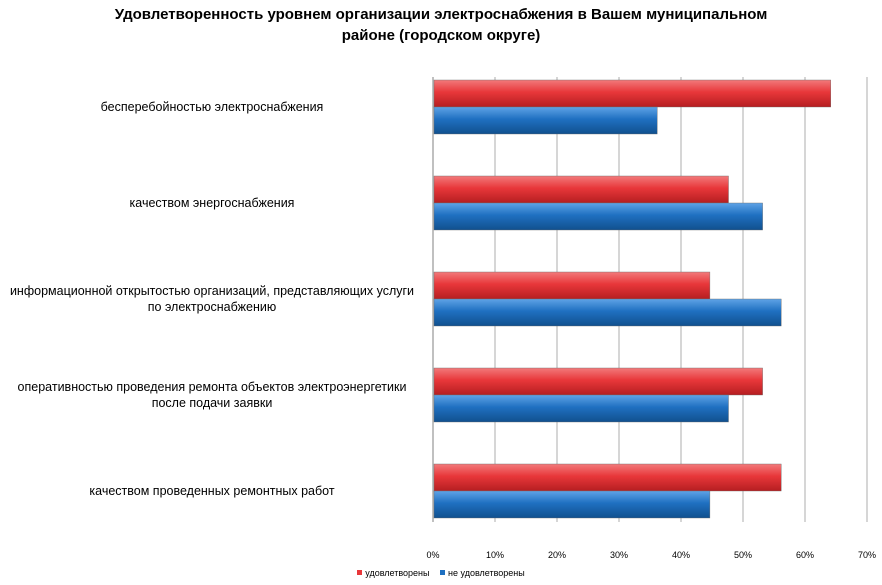  Describe the element at coordinates (495, 555) in the screenshot. I see `x-tick-label: 10%` at that location.